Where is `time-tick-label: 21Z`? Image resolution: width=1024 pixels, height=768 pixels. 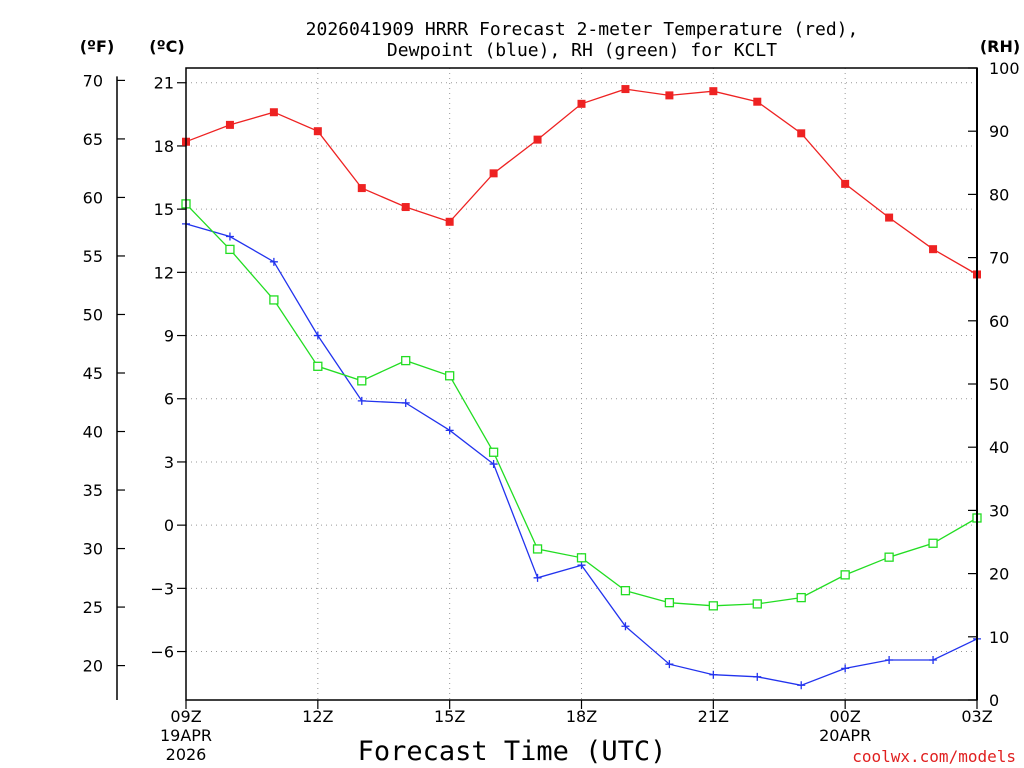 time-tick-label: 21Z is located at coordinates (713, 716).